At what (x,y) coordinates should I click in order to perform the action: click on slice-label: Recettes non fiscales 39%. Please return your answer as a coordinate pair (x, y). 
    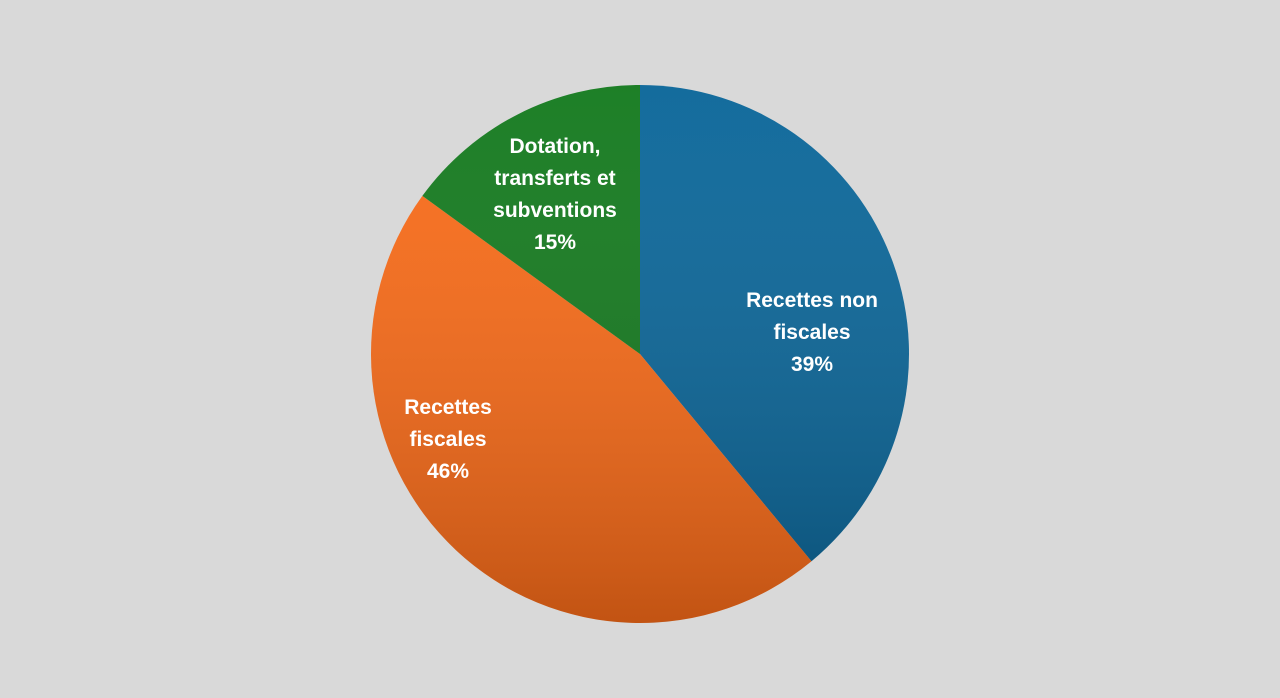
    Looking at the image, I should click on (812, 333).